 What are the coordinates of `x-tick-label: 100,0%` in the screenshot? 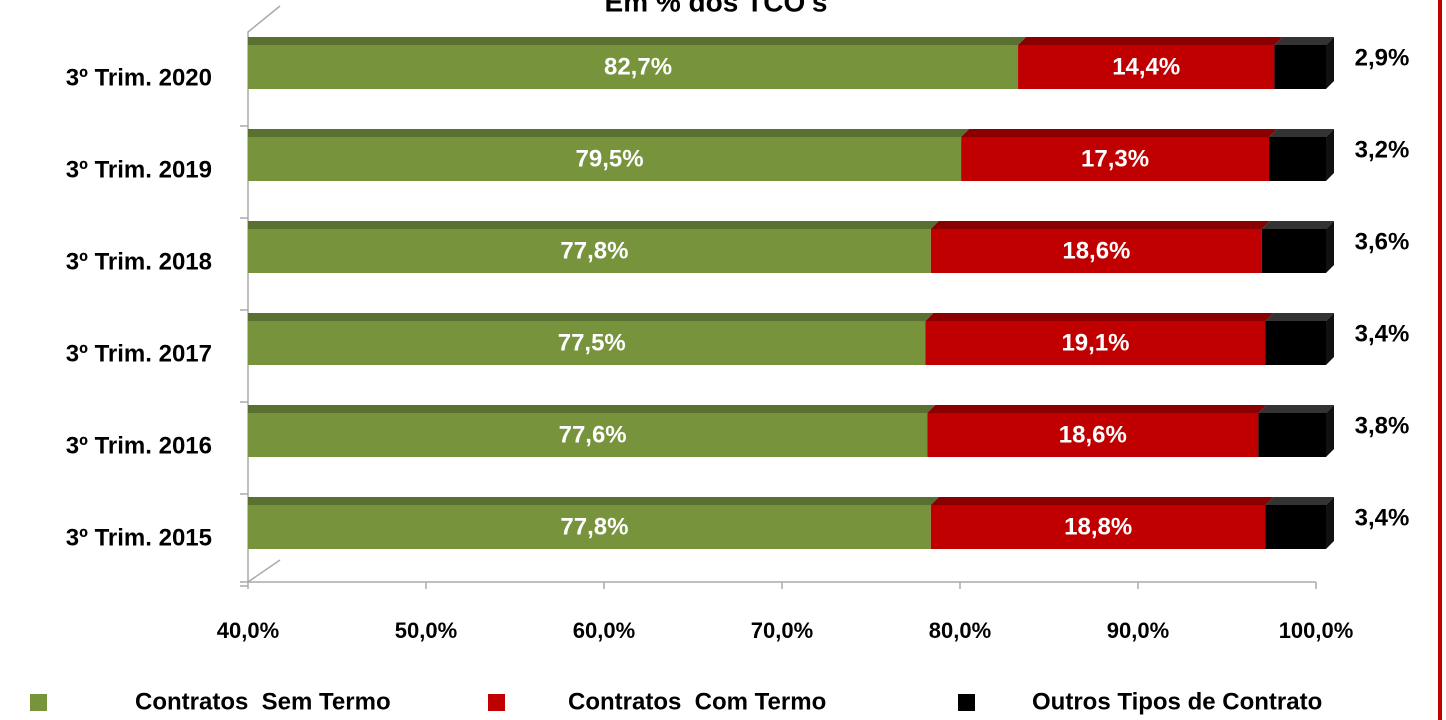 It's located at (1316, 630).